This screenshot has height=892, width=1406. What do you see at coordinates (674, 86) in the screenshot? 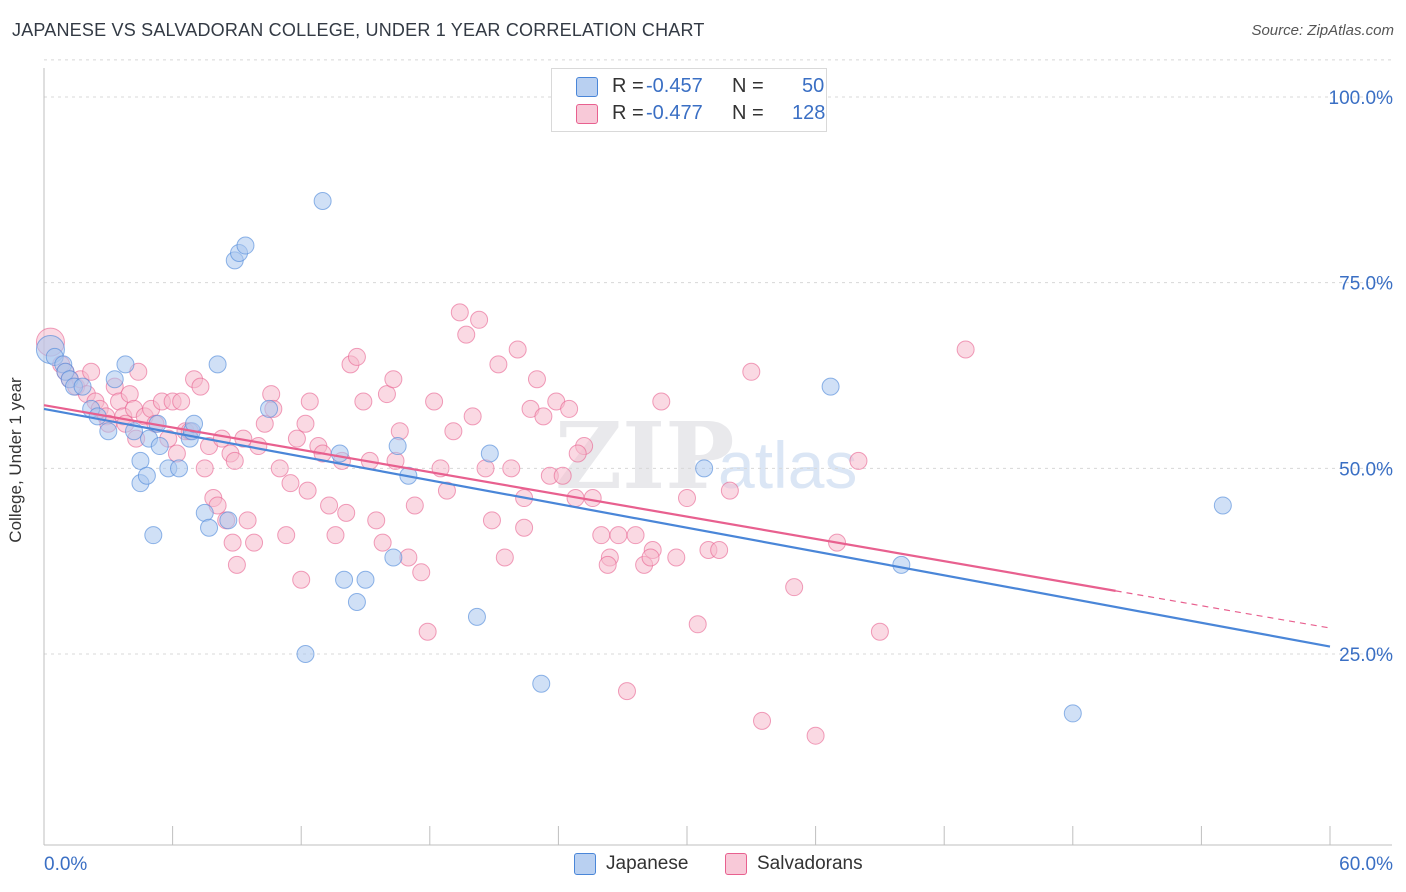
I see `legend-r-value: -0.457` at bounding box center [674, 86].